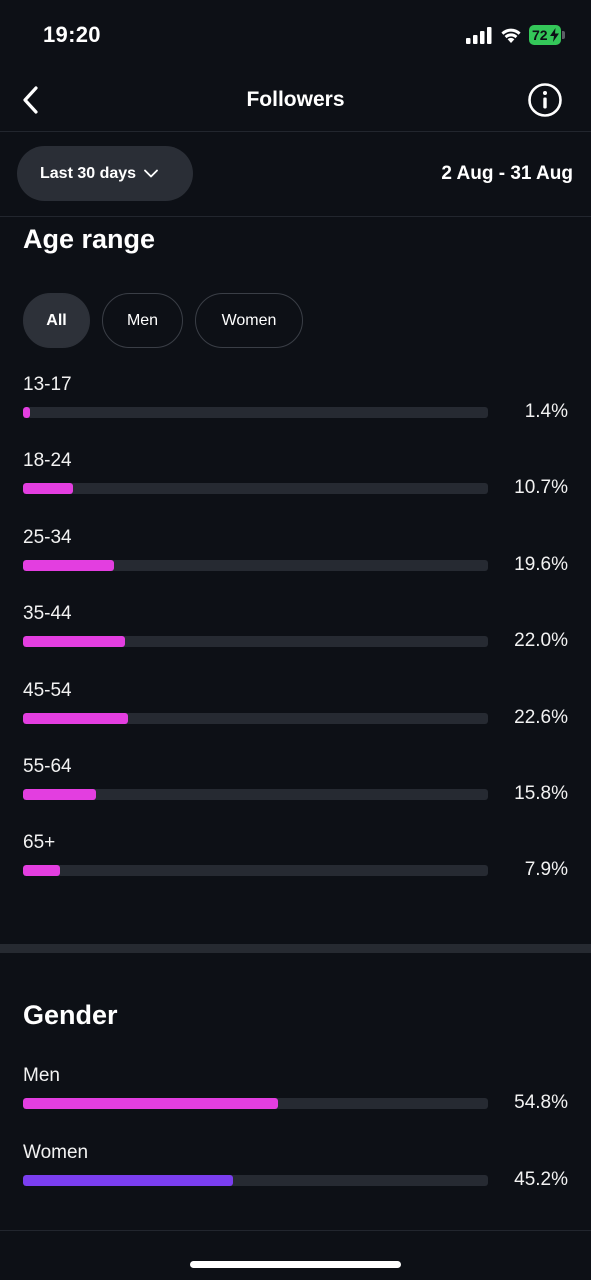  Describe the element at coordinates (546, 411) in the screenshot. I see `bar-value: 1.4%` at that location.